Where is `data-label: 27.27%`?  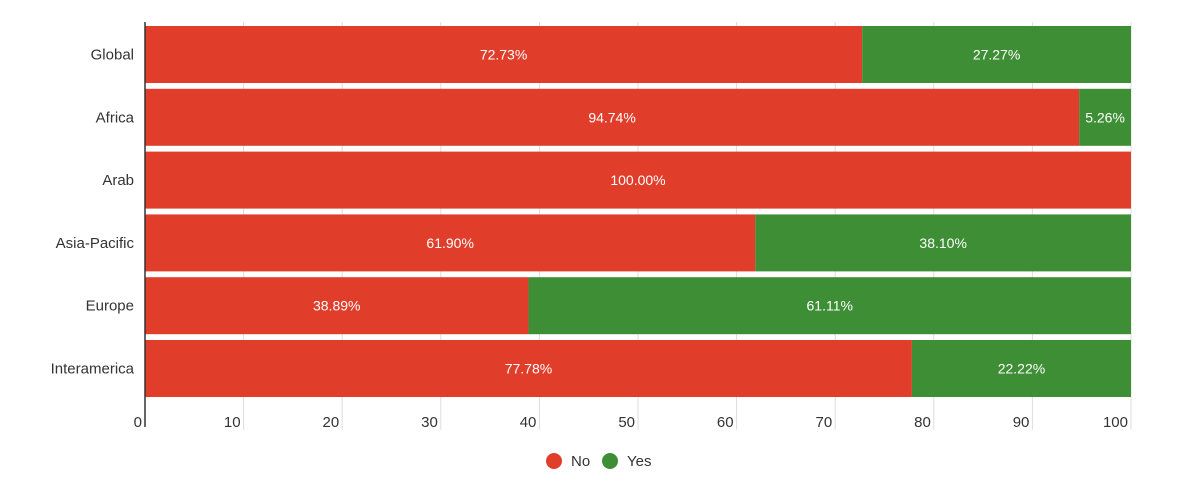
data-label: 27.27% is located at coordinates (996, 55).